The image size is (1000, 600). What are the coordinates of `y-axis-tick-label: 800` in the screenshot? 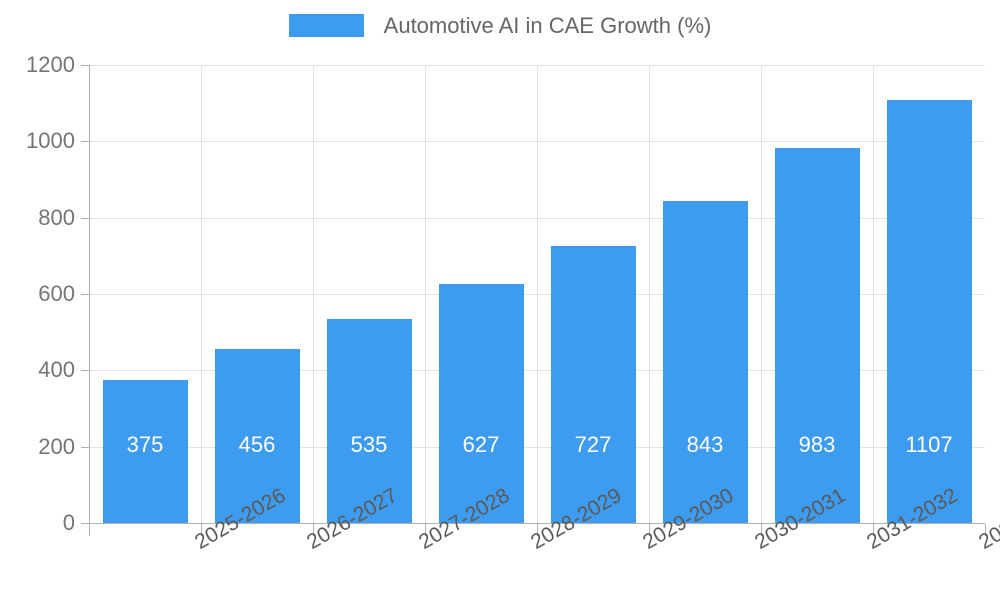 It's located at (56, 217).